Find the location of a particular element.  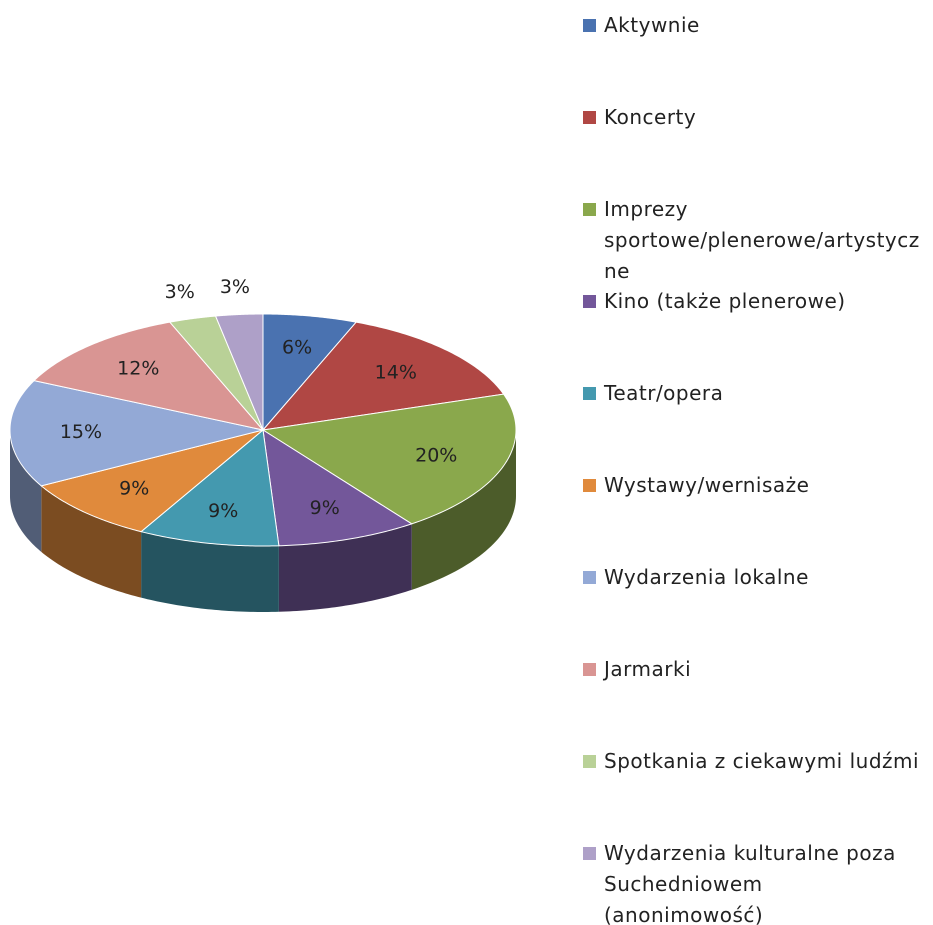

legend-label: Koncerty is located at coordinates (650, 117).